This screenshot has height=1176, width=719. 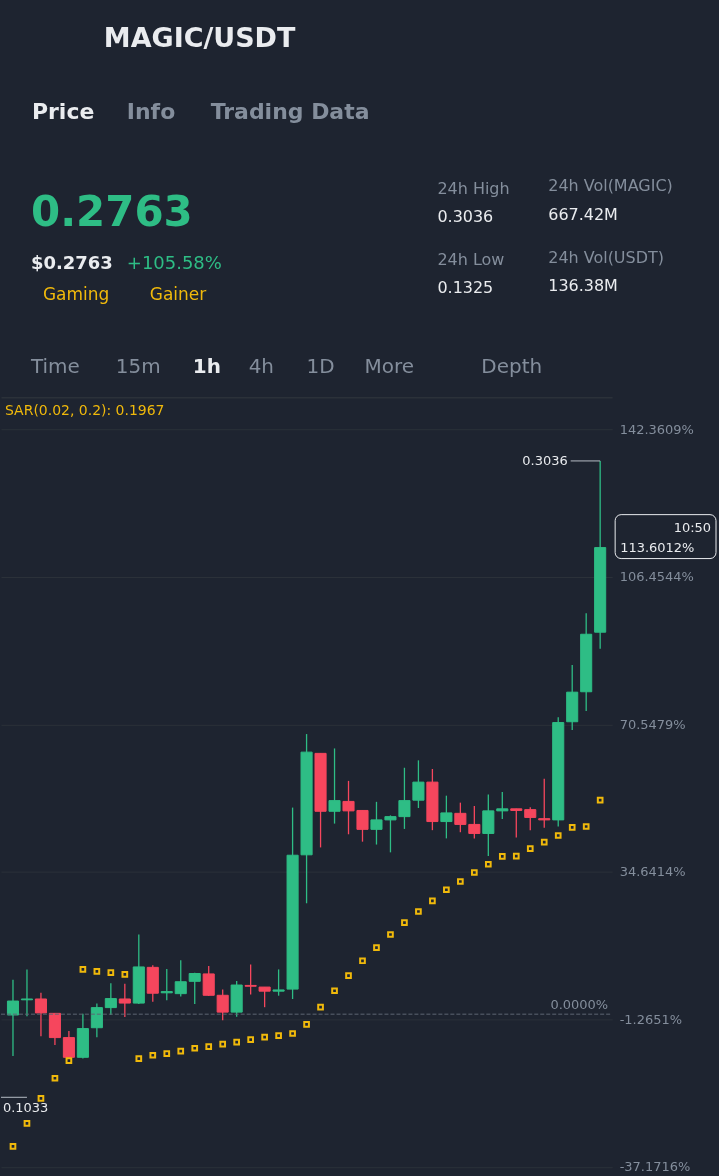 I want to click on text: 0.3036, so click(x=465, y=216).